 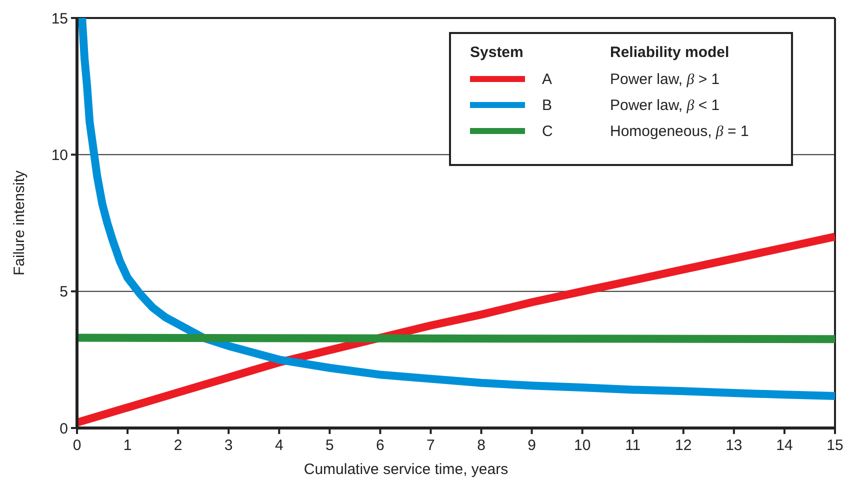 I want to click on x-tick-label: 8, so click(x=481, y=445).